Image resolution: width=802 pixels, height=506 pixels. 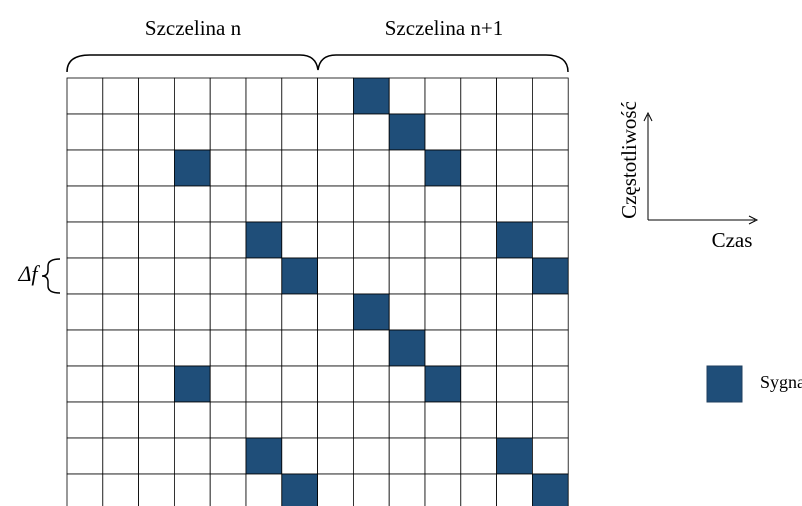 What do you see at coordinates (724, 384) in the screenshot?
I see `legend-swatch` at bounding box center [724, 384].